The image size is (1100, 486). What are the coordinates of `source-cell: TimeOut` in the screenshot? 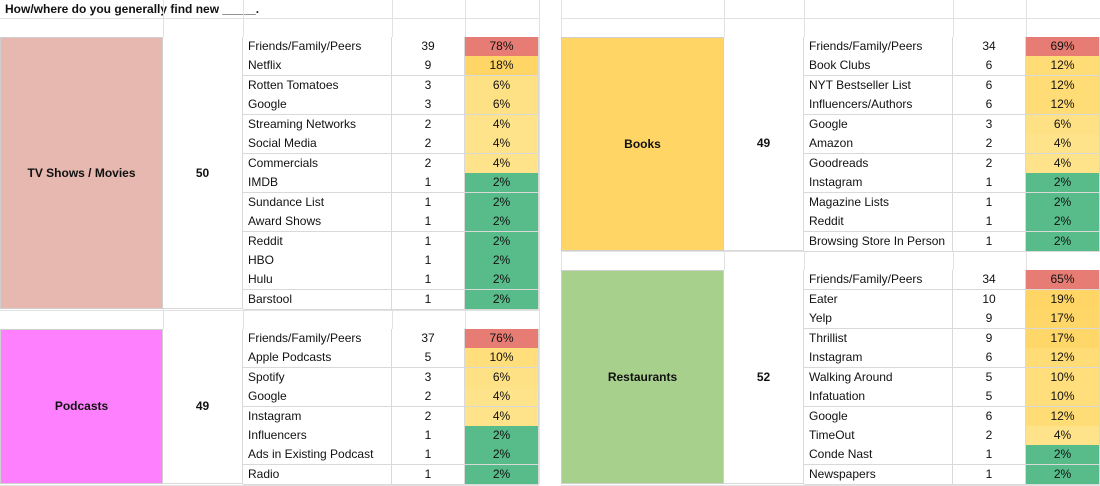 It's located at (878, 436).